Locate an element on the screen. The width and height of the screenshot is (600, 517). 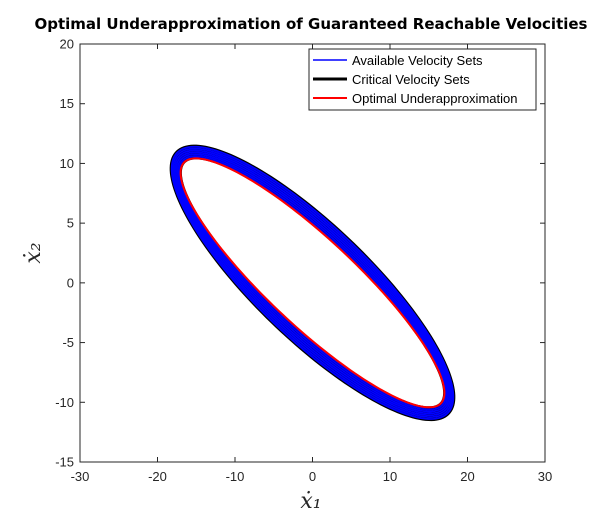
y-tick-label: 15 is located at coordinates (67, 103).